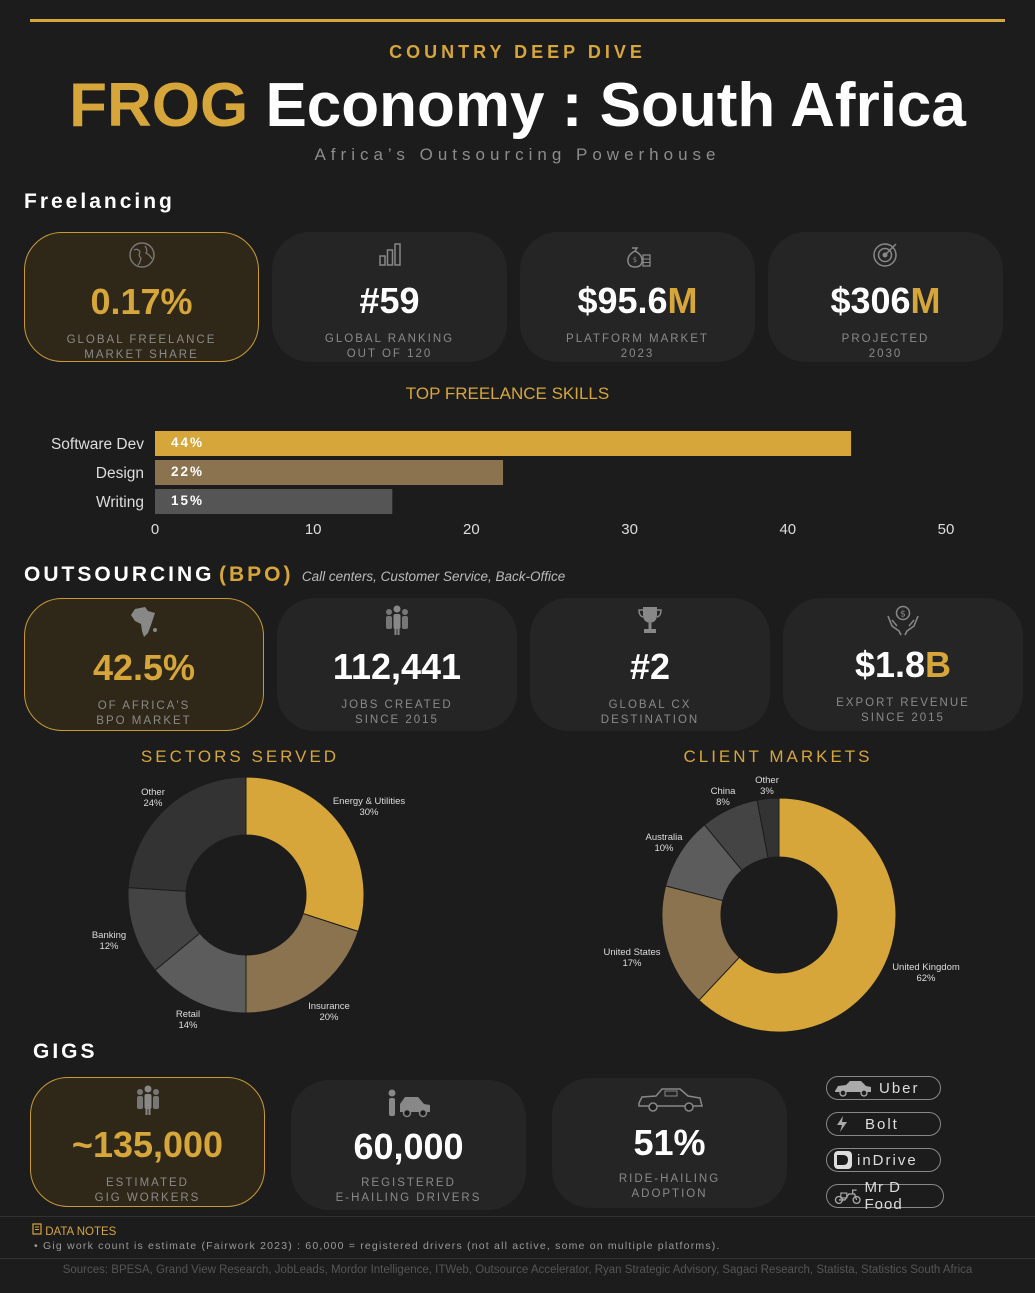  I want to click on slice-name-label: China, so click(724, 791).